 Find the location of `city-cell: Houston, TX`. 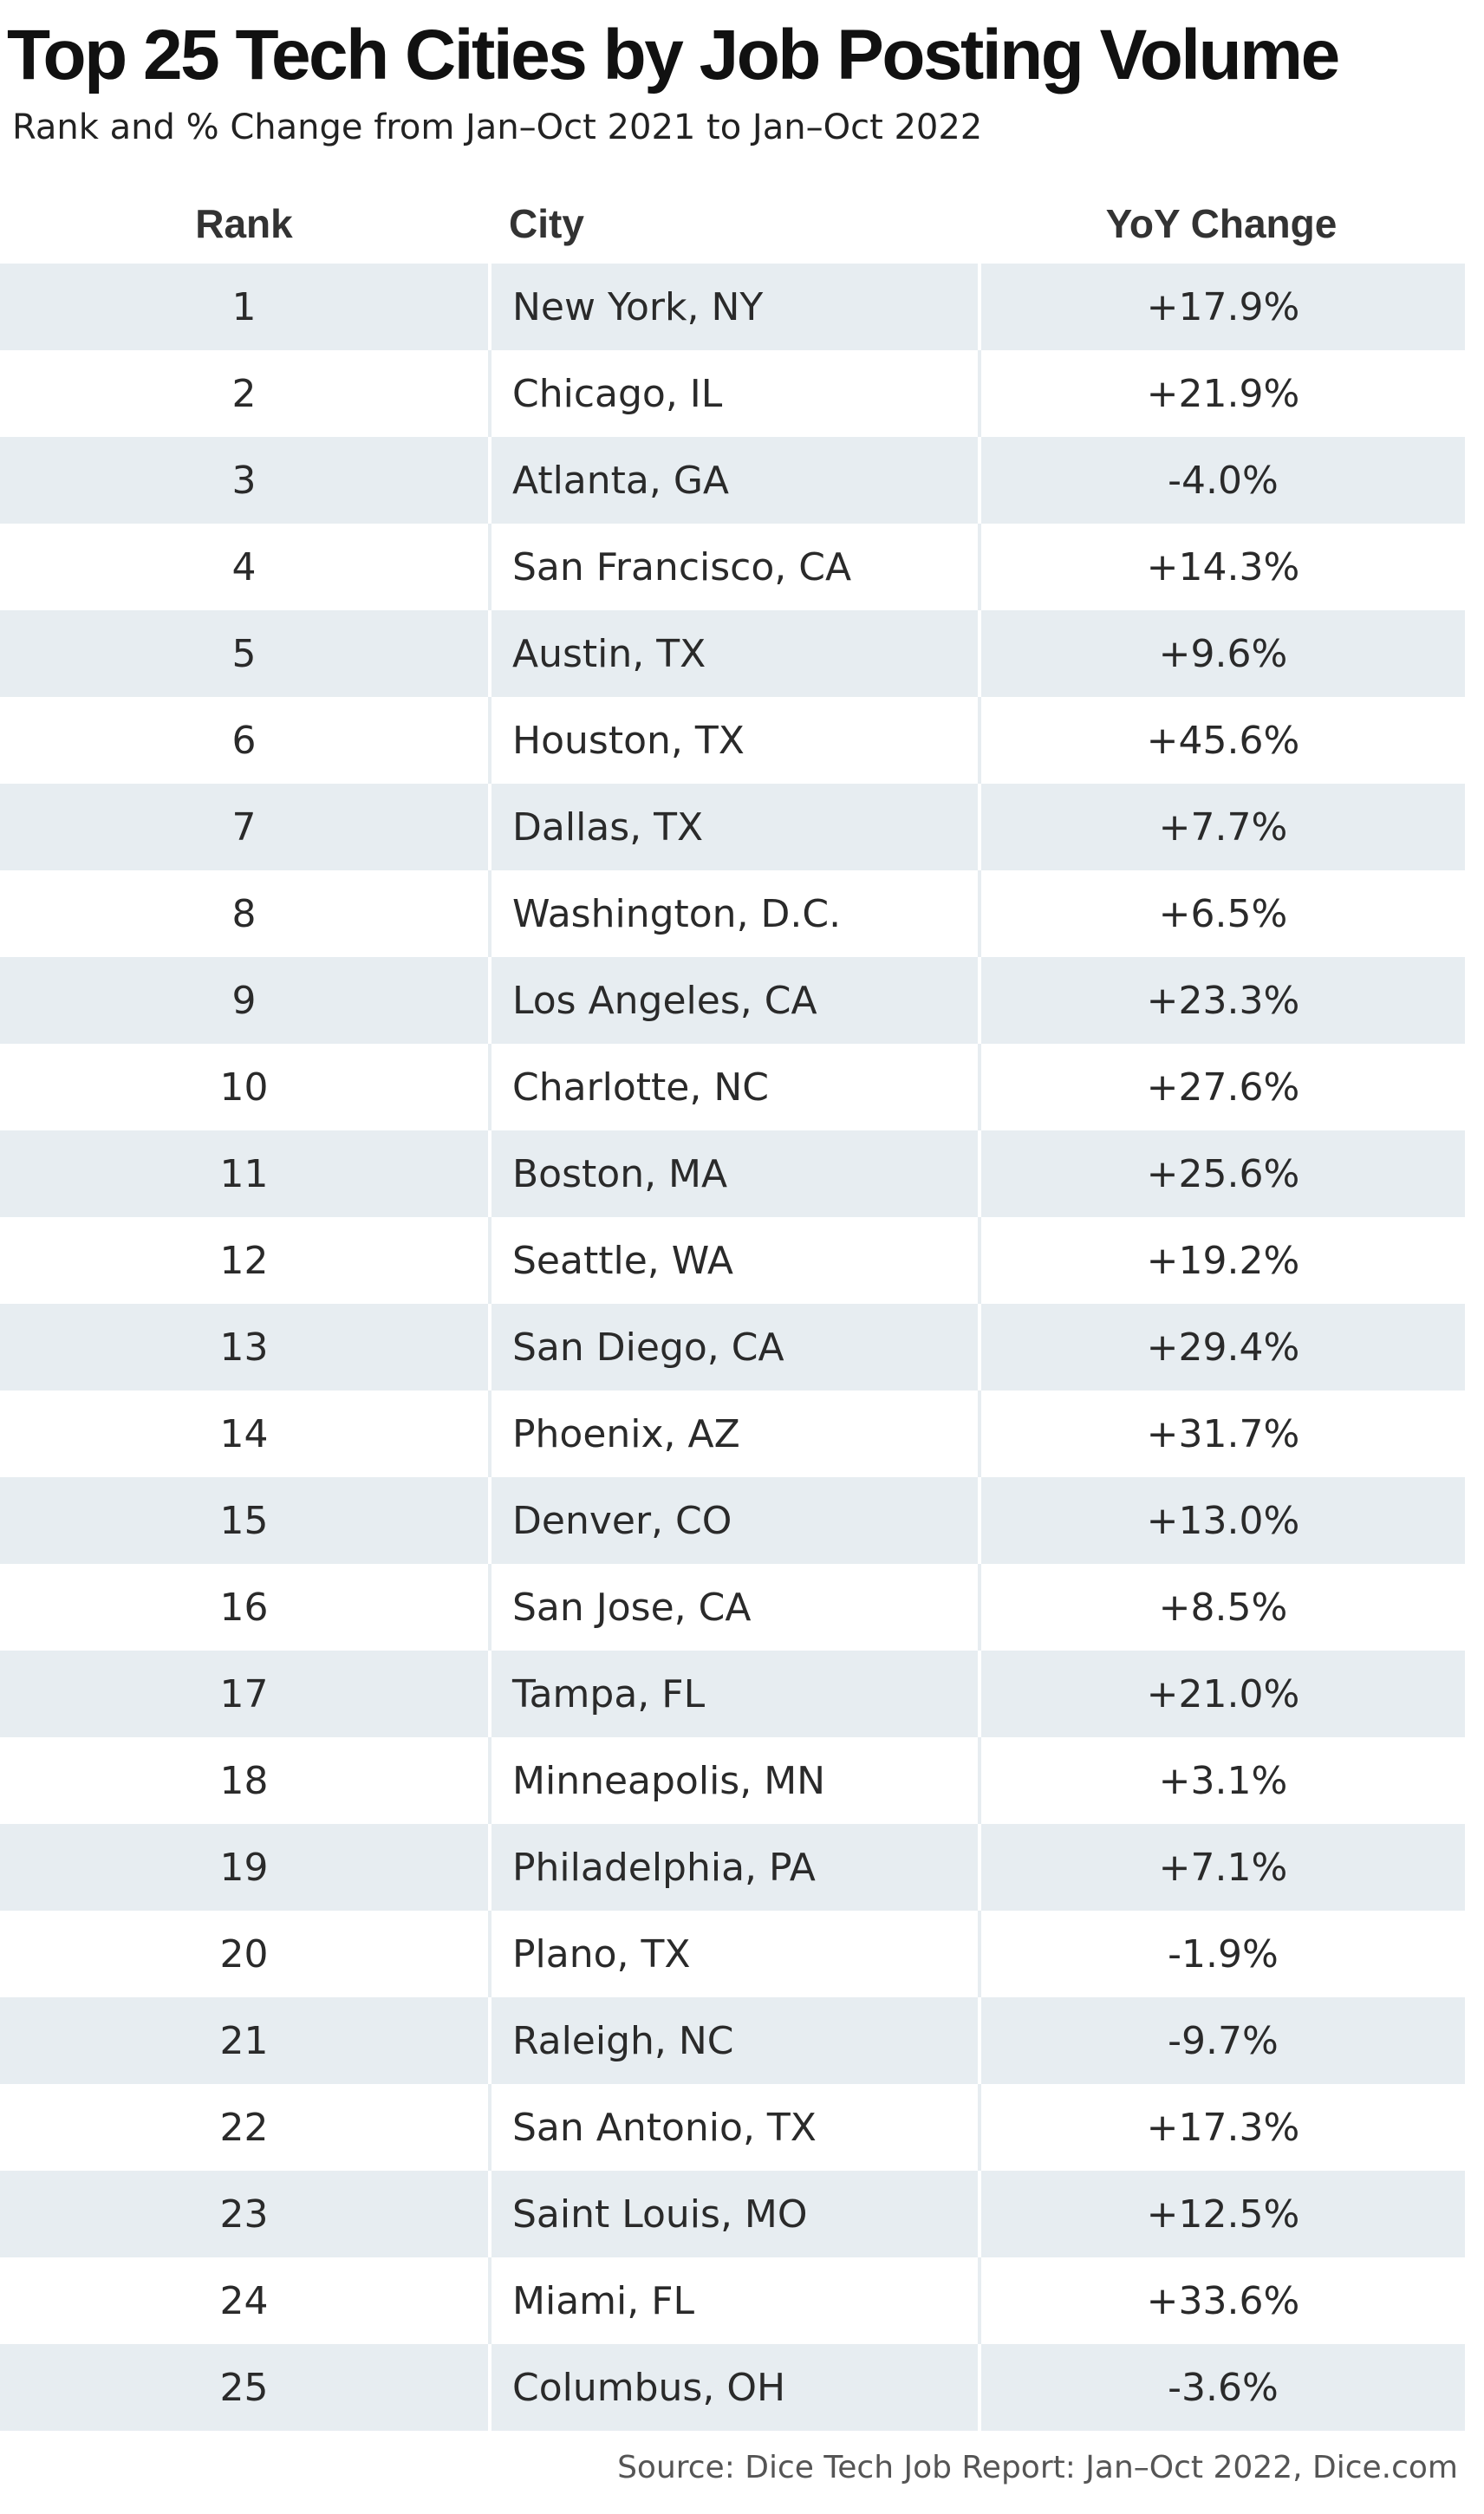

city-cell: Houston, TX is located at coordinates (733, 740).